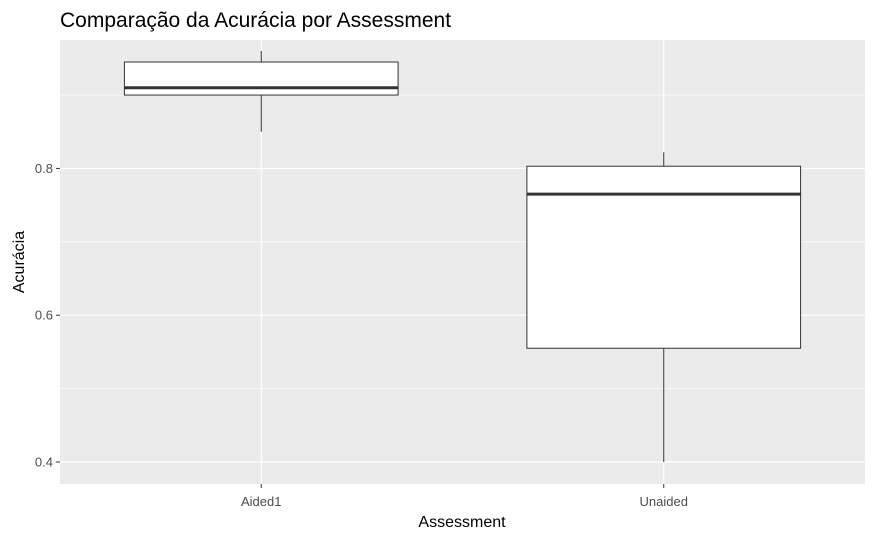  What do you see at coordinates (19, 262) in the screenshot?
I see `y-axis-title: Acurácia` at bounding box center [19, 262].